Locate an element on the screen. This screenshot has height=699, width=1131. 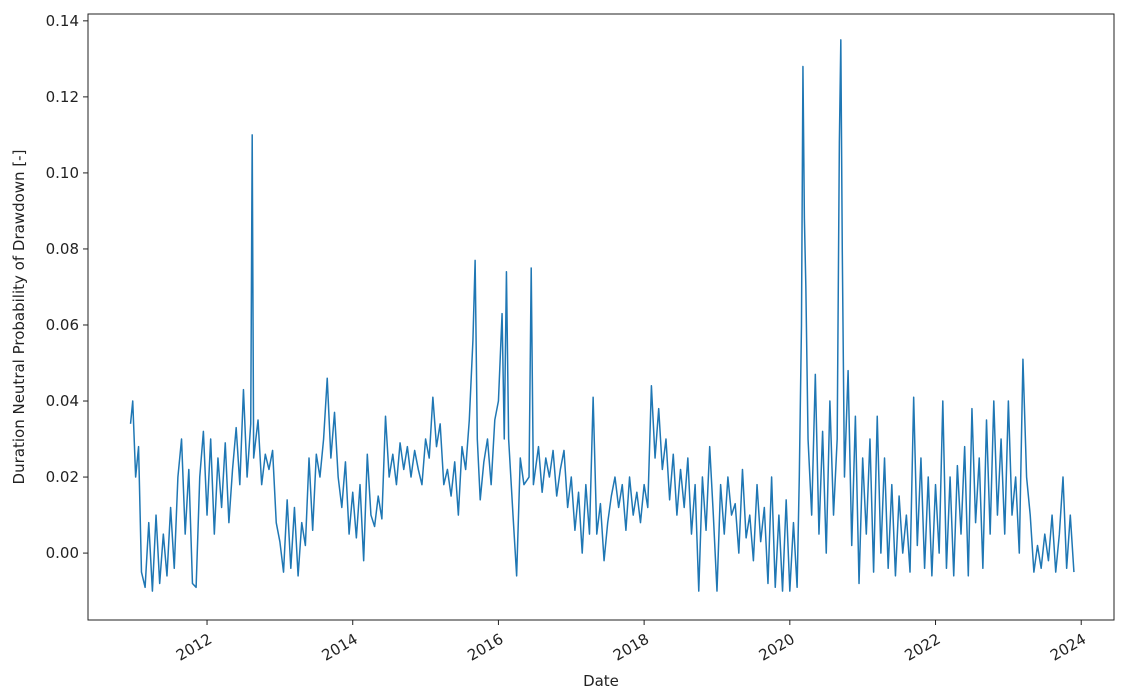
x-tick-label: 2022 is located at coordinates (922, 647).